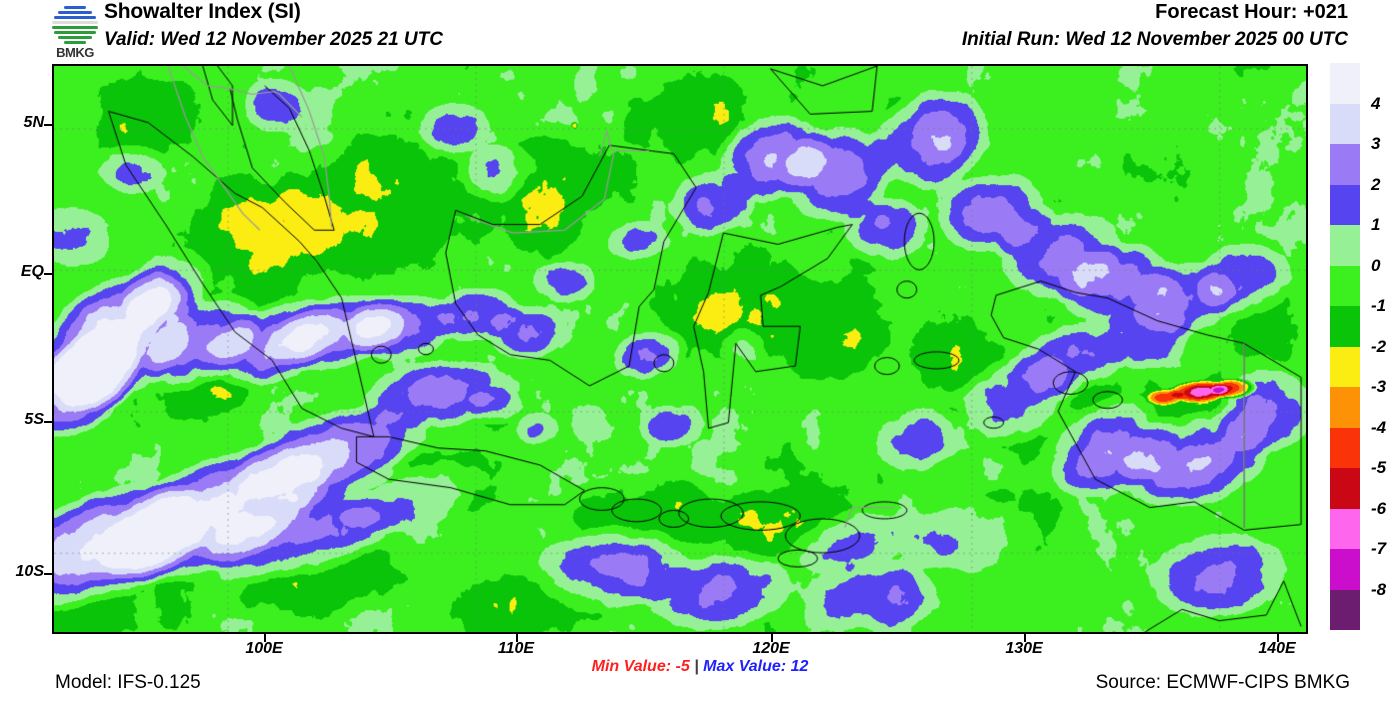 This screenshot has height=709, width=1400. Describe the element at coordinates (1379, 386) in the screenshot. I see `colorbar-tick-label: -3` at that location.